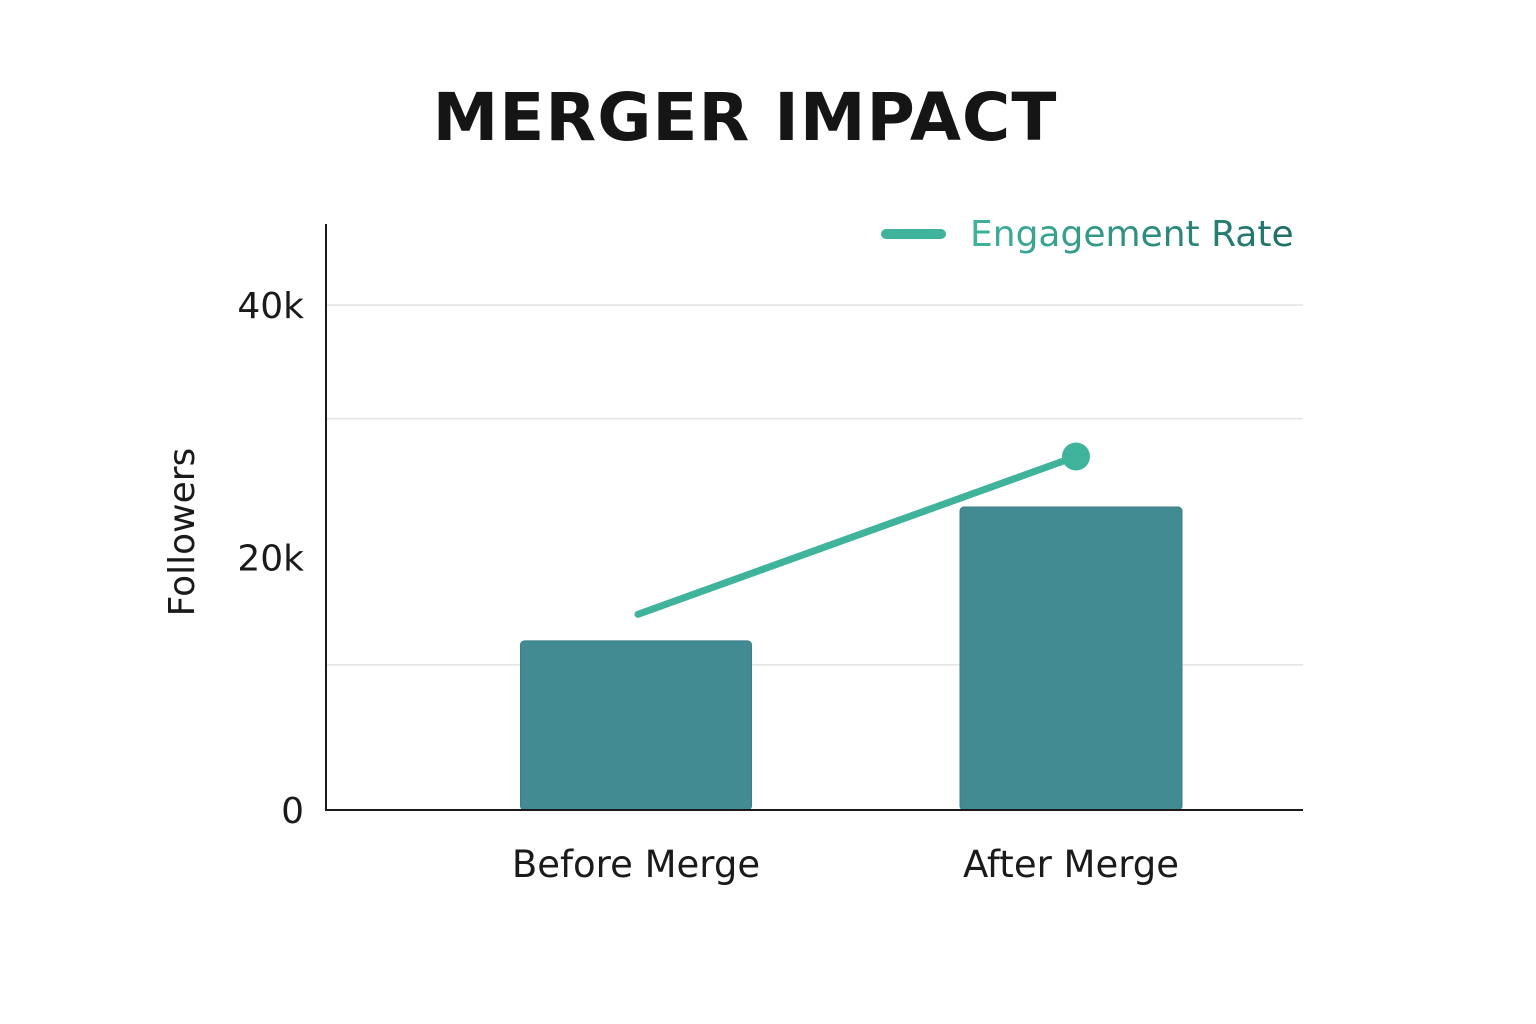 Image resolution: width=1536 pixels, height=1024 pixels. I want to click on chart-title: MERGER IMPACT, so click(745, 117).